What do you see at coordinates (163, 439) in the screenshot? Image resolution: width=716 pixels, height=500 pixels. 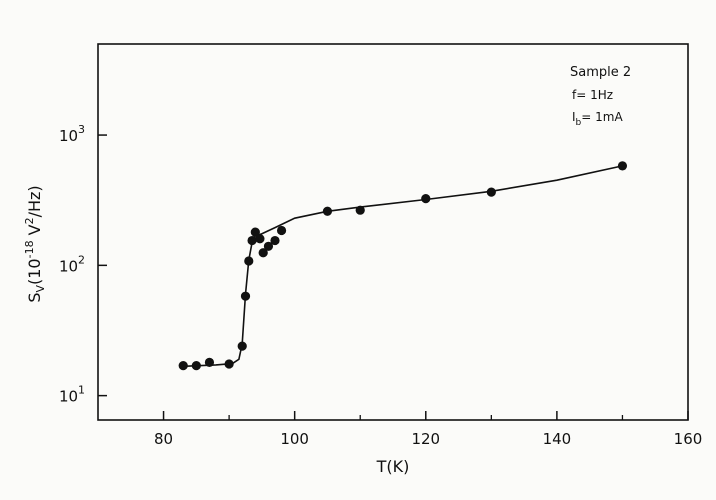 I see `x-tick-label: 80` at bounding box center [163, 439].